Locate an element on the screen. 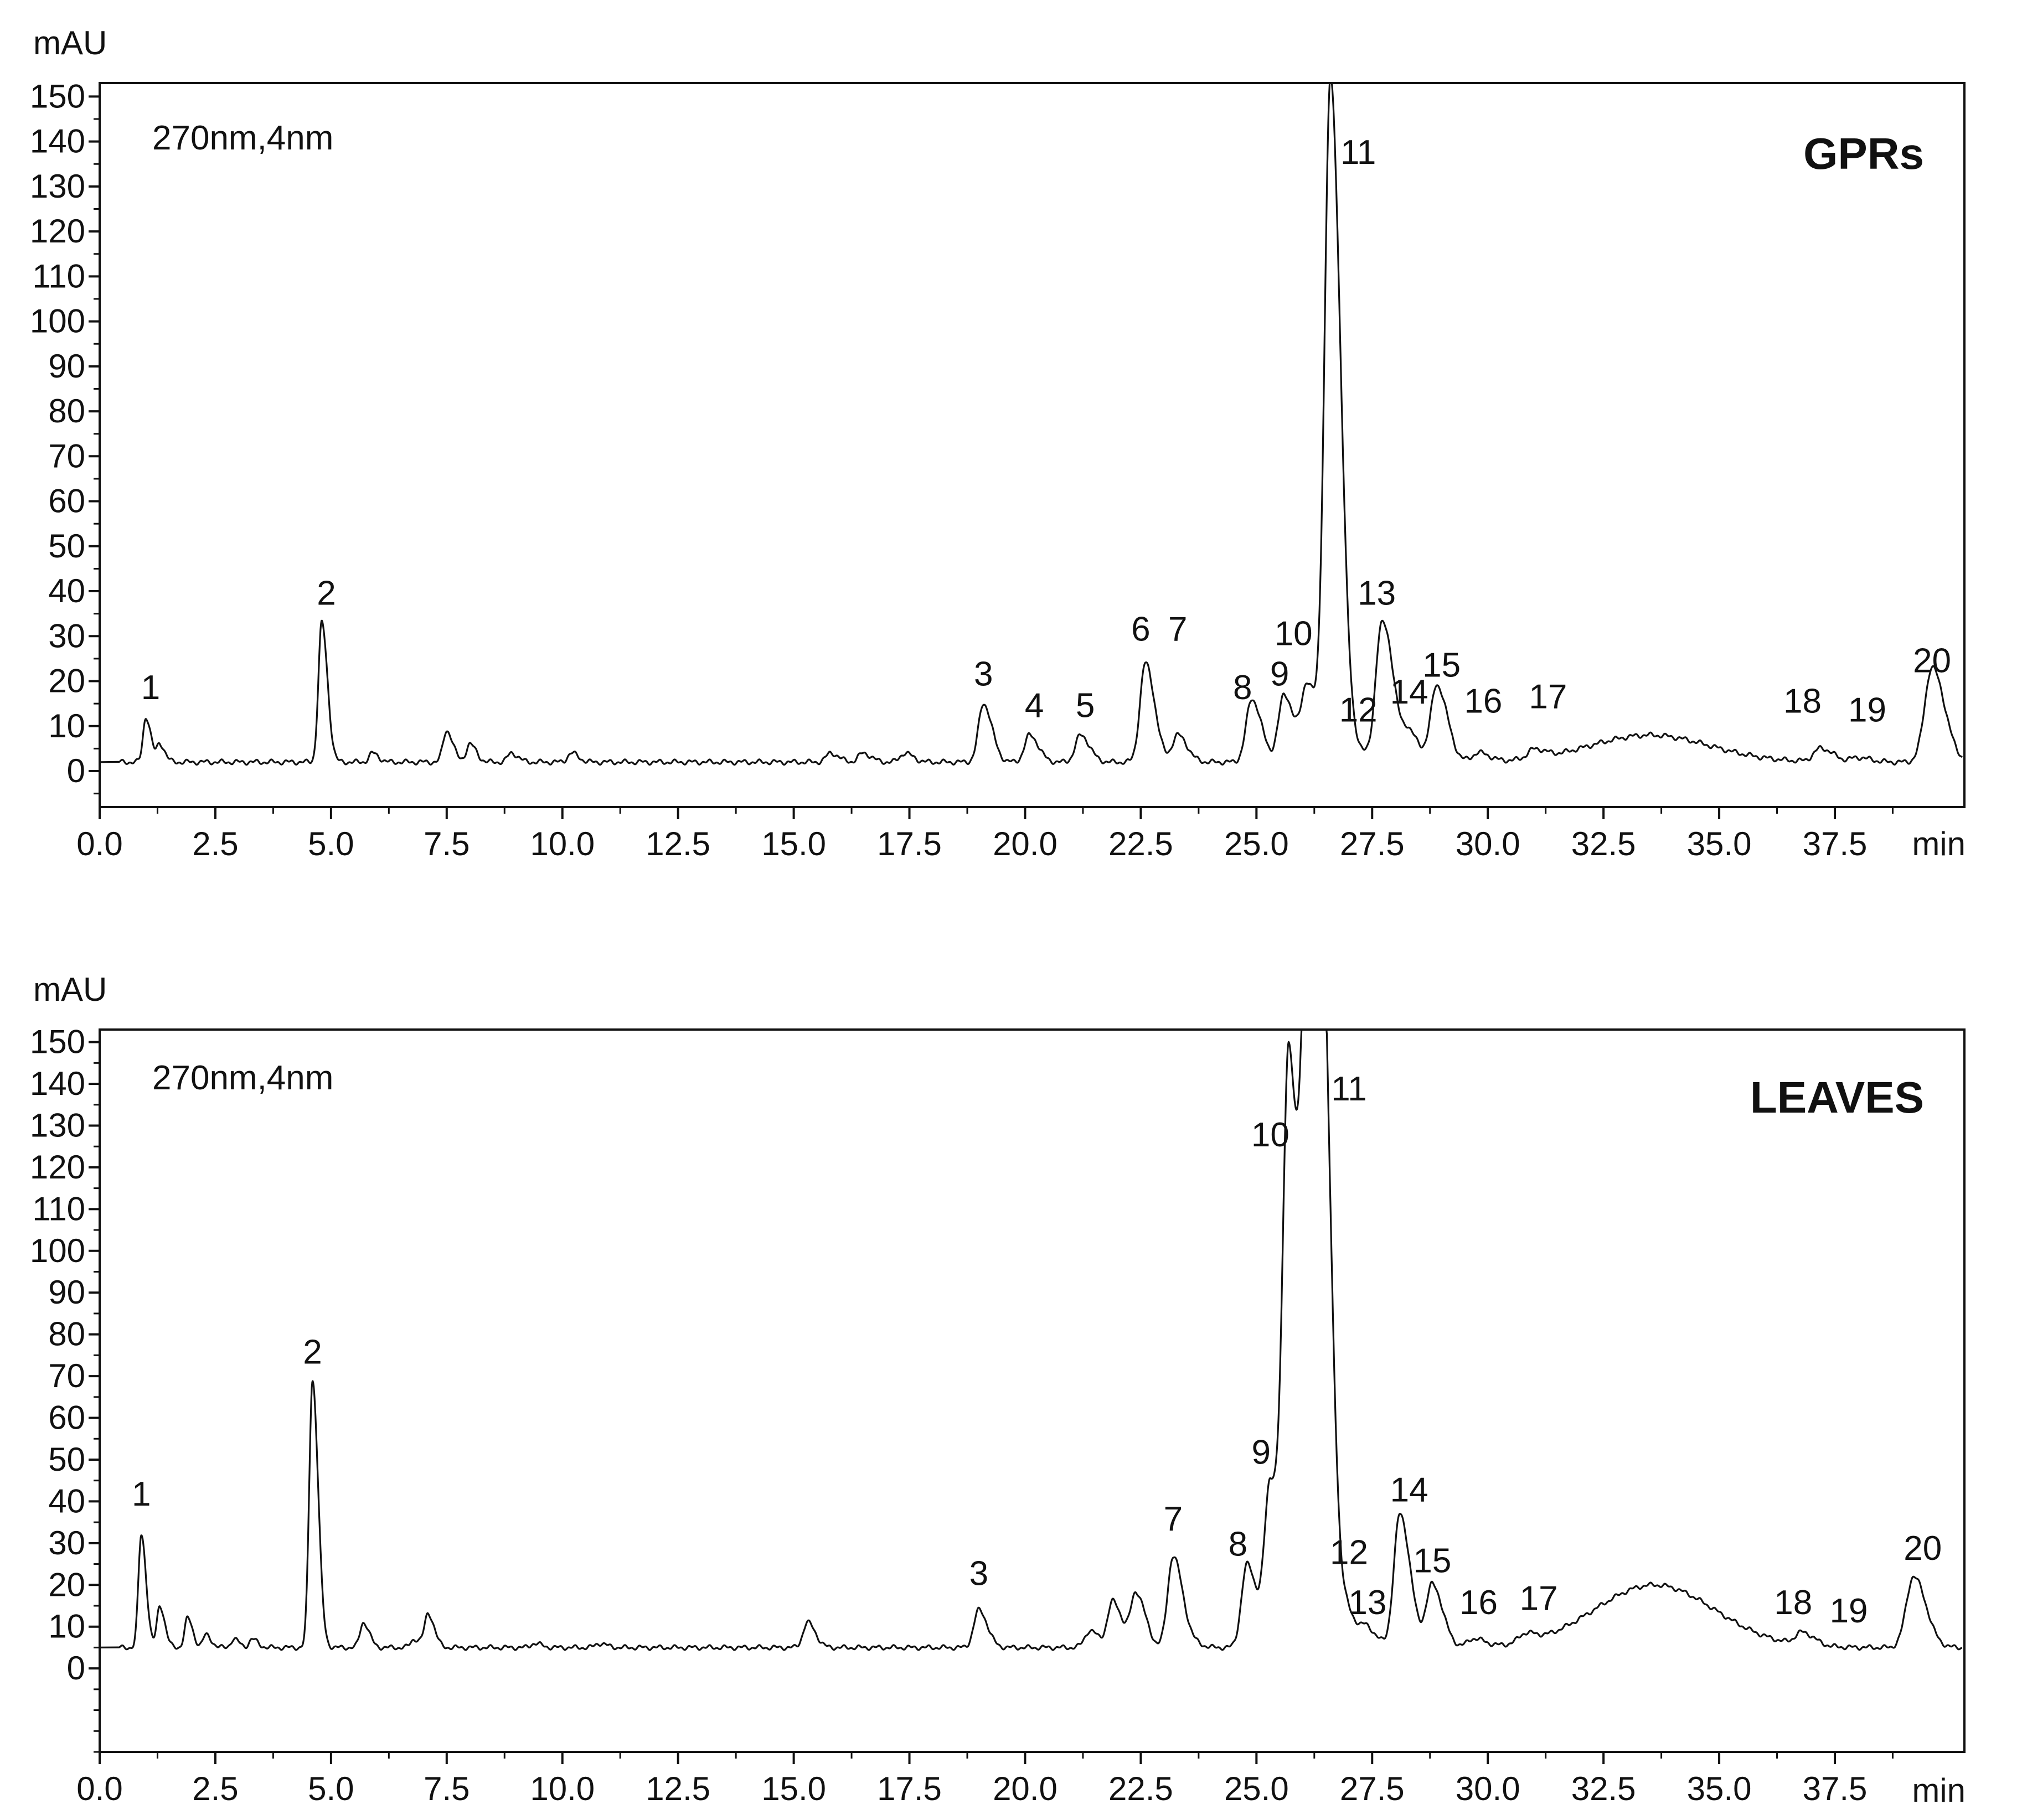 This screenshot has width=2022, height=1820. peak-label: 13 is located at coordinates (1367, 1603).